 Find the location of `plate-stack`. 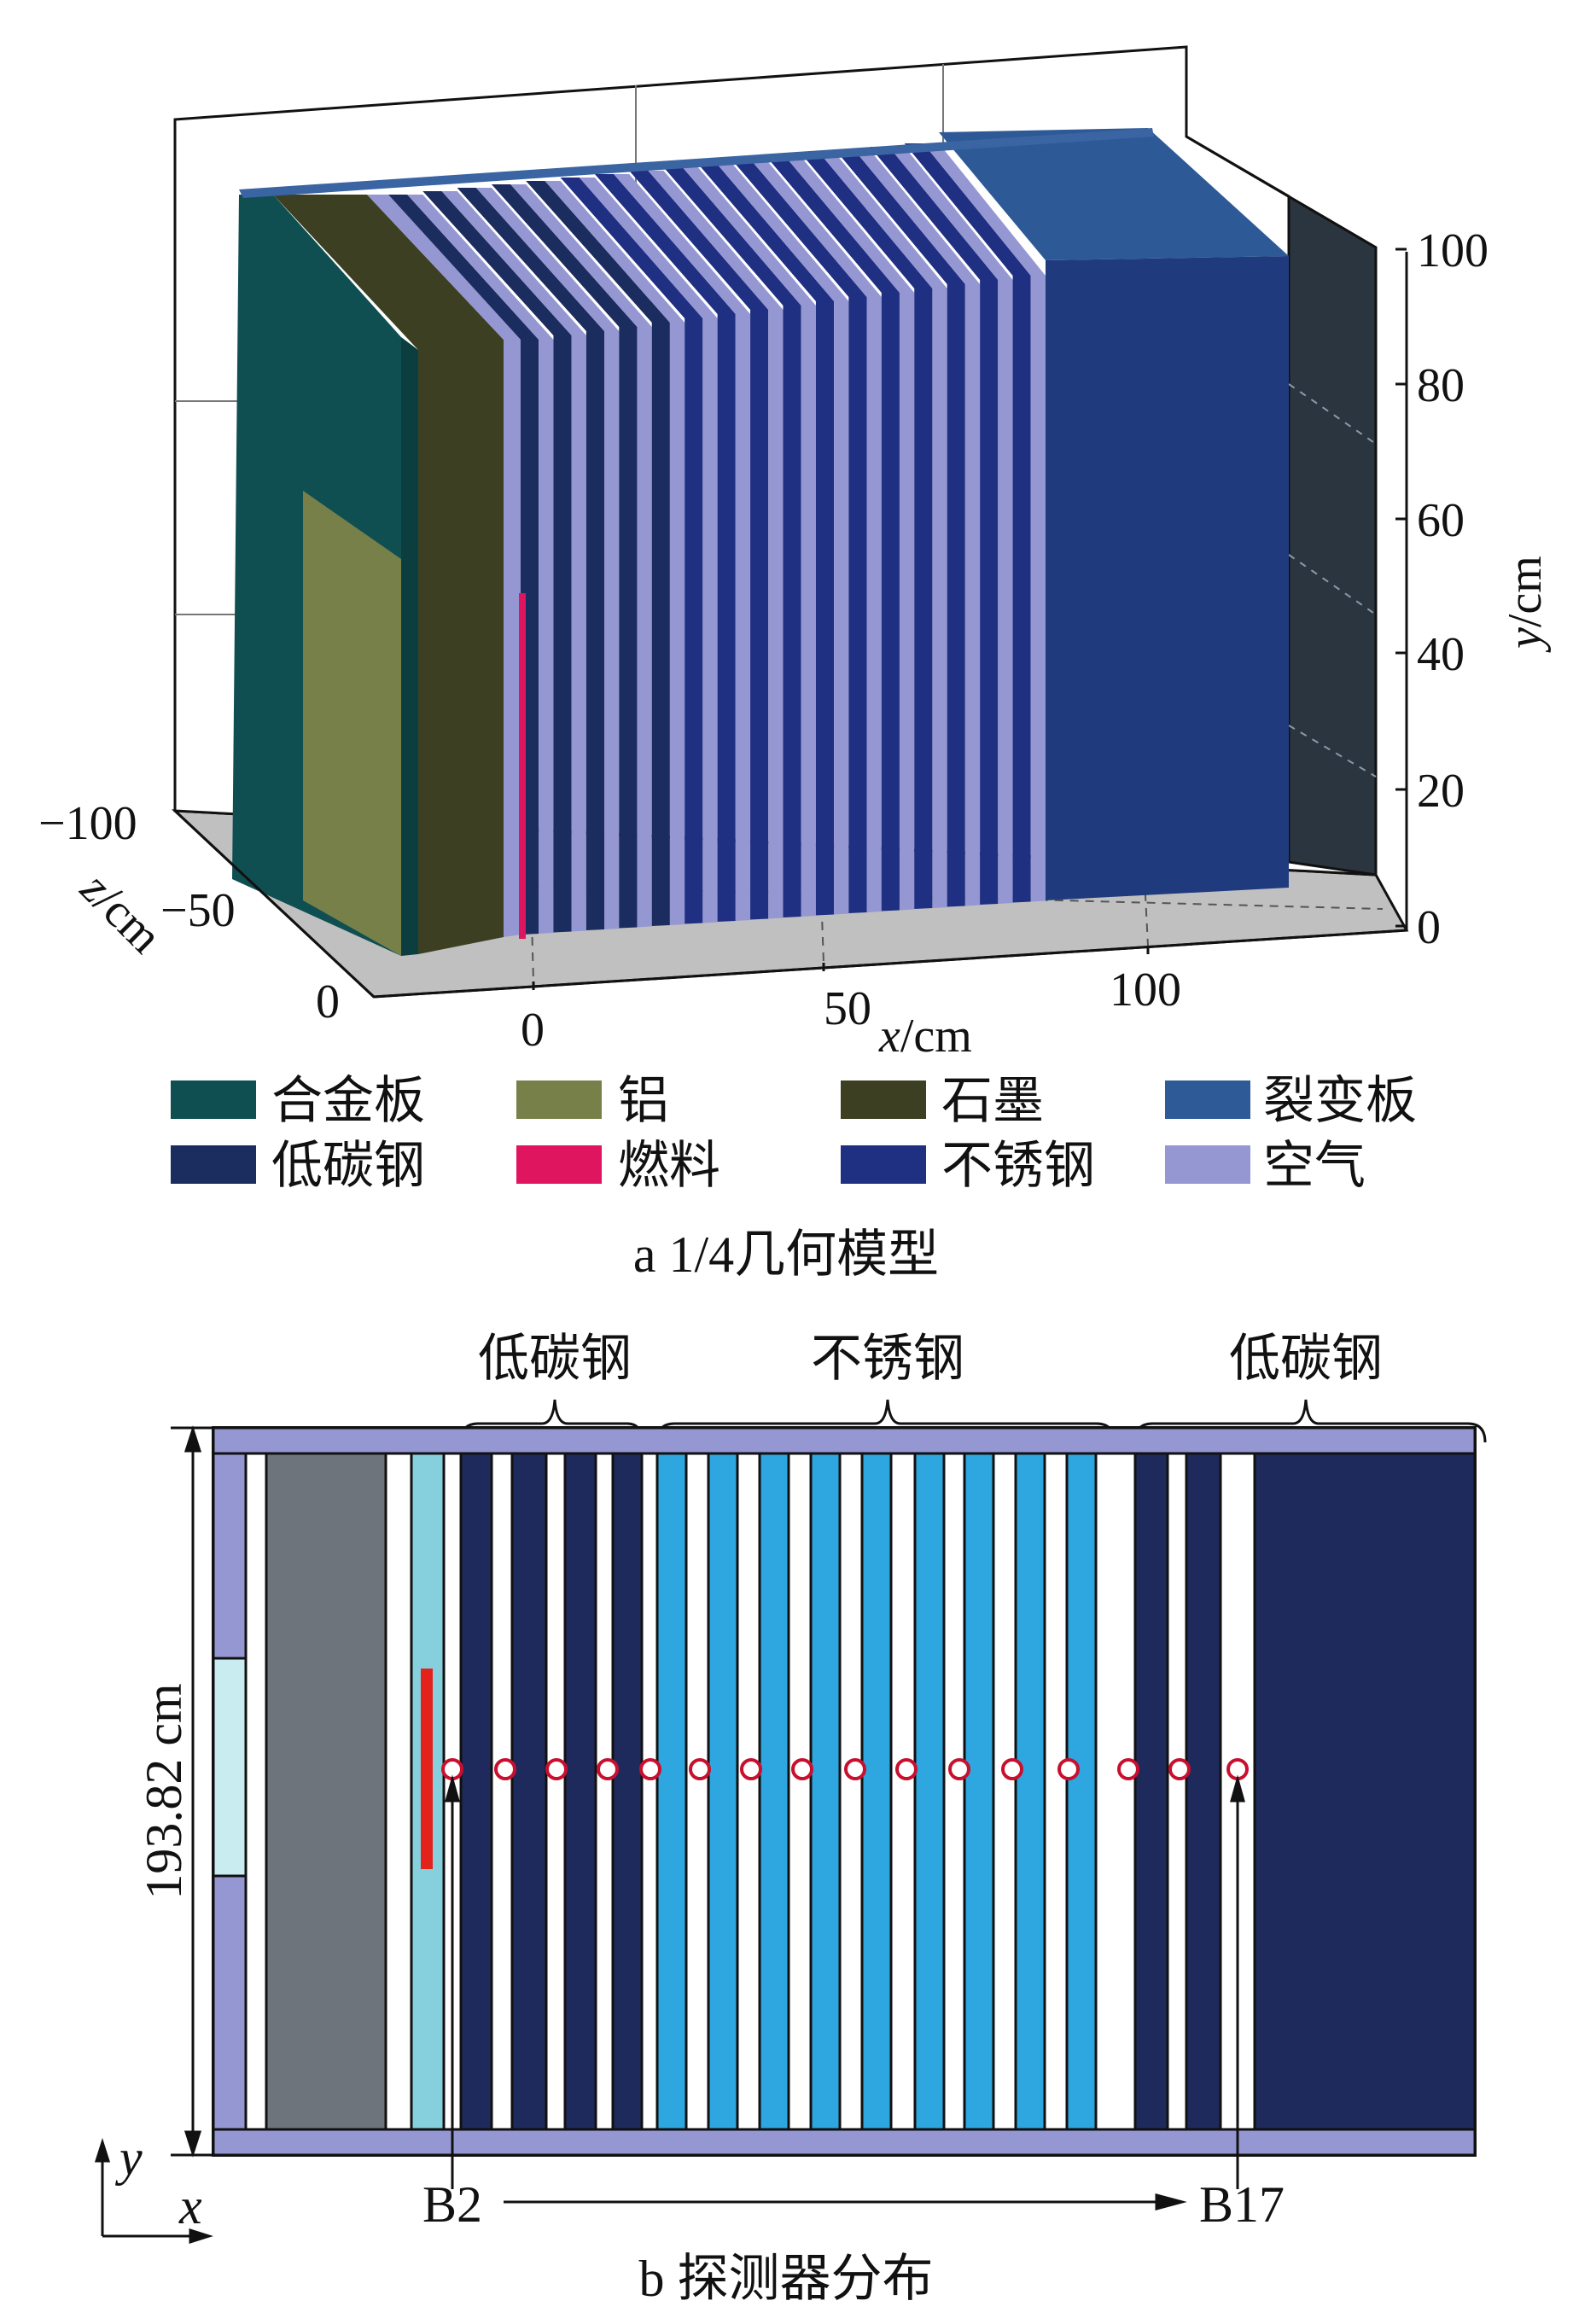

plate-stack is located at coordinates (717, 539).